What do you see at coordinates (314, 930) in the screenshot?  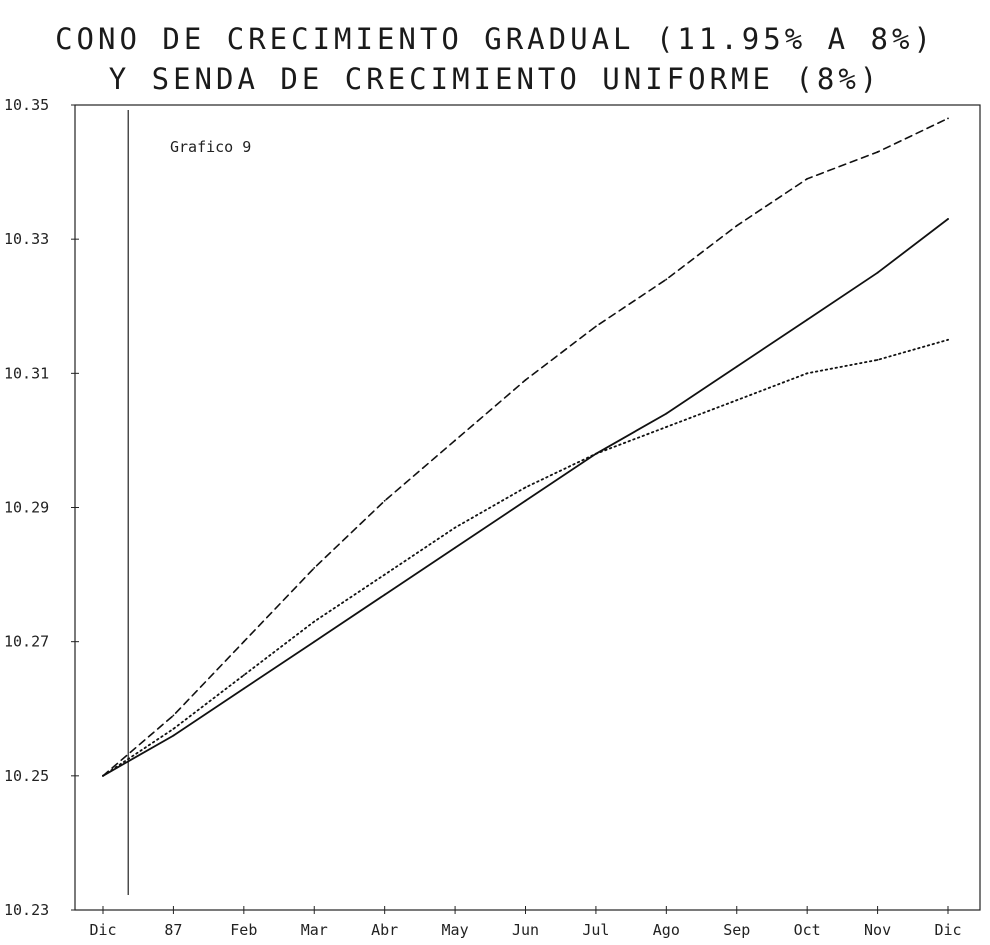 I see `x-tick-label: Mar` at bounding box center [314, 930].